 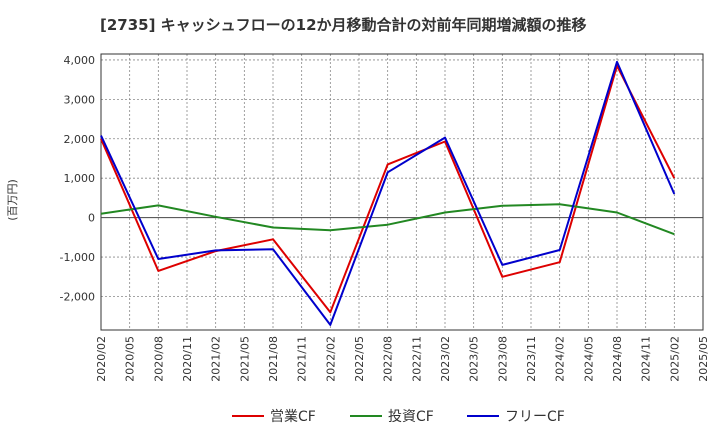 What do you see at coordinates (80, 139) in the screenshot?
I see `y-tick-label: 2,000` at bounding box center [80, 139].